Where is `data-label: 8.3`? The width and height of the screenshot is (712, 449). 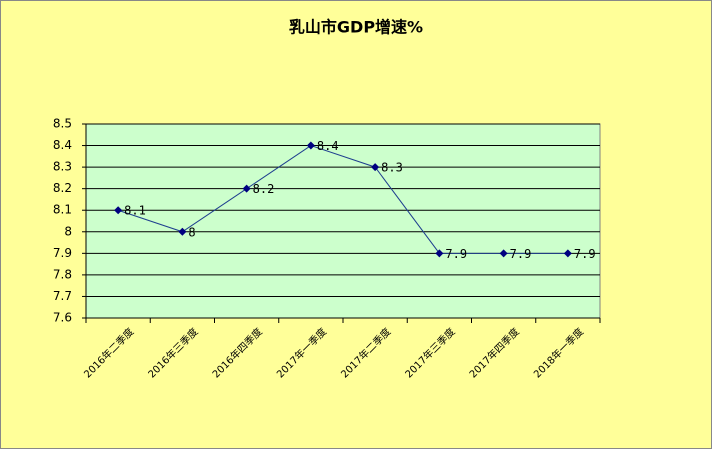
data-label: 8.3 is located at coordinates (392, 168).